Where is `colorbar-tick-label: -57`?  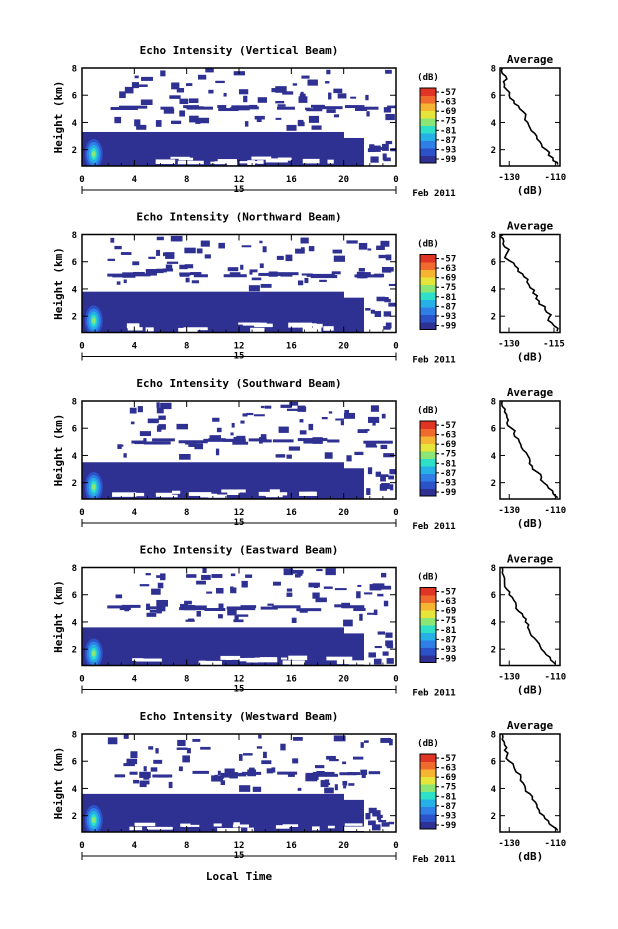
colorbar-tick-label: -57 is located at coordinates (448, 759).